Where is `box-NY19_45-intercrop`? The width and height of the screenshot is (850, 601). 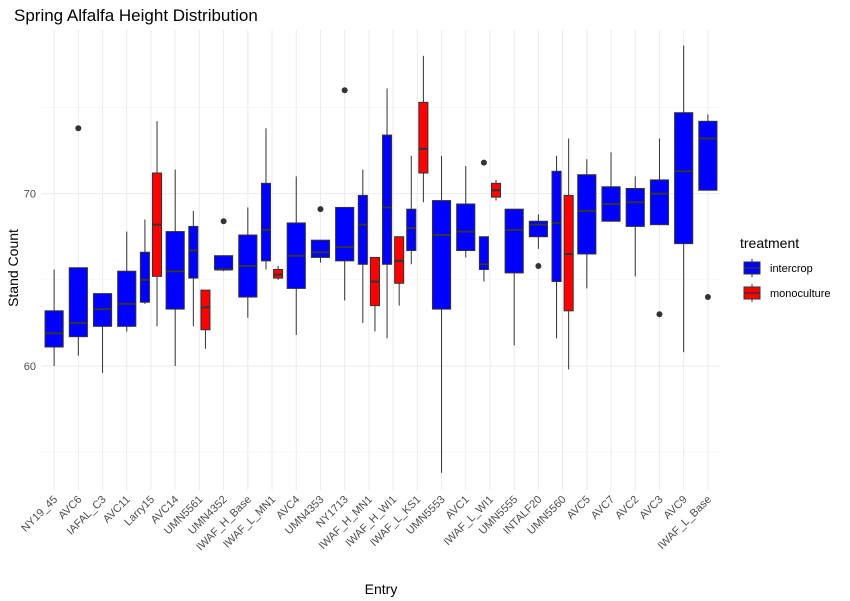 box-NY19_45-intercrop is located at coordinates (54, 317).